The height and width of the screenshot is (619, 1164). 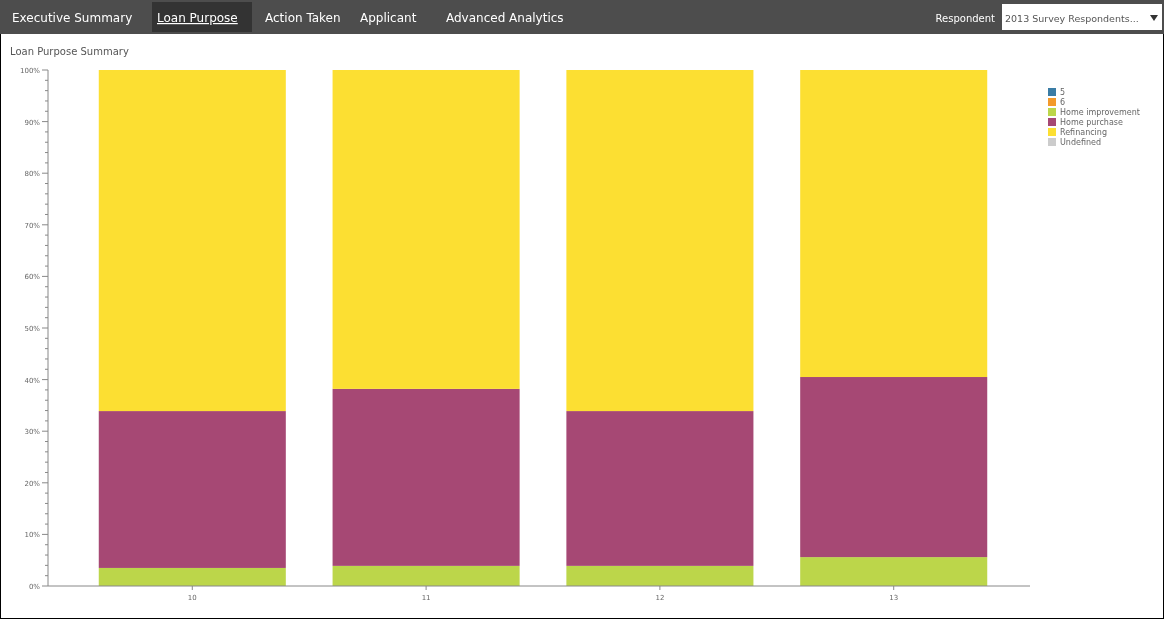 What do you see at coordinates (69, 51) in the screenshot?
I see `chart-title: Loan Purpose Summary` at bounding box center [69, 51].